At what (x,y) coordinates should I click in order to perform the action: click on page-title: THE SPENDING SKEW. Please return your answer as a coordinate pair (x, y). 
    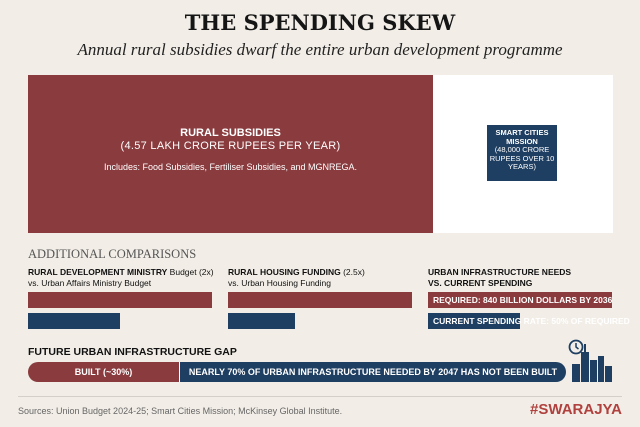
    Looking at the image, I should click on (320, 22).